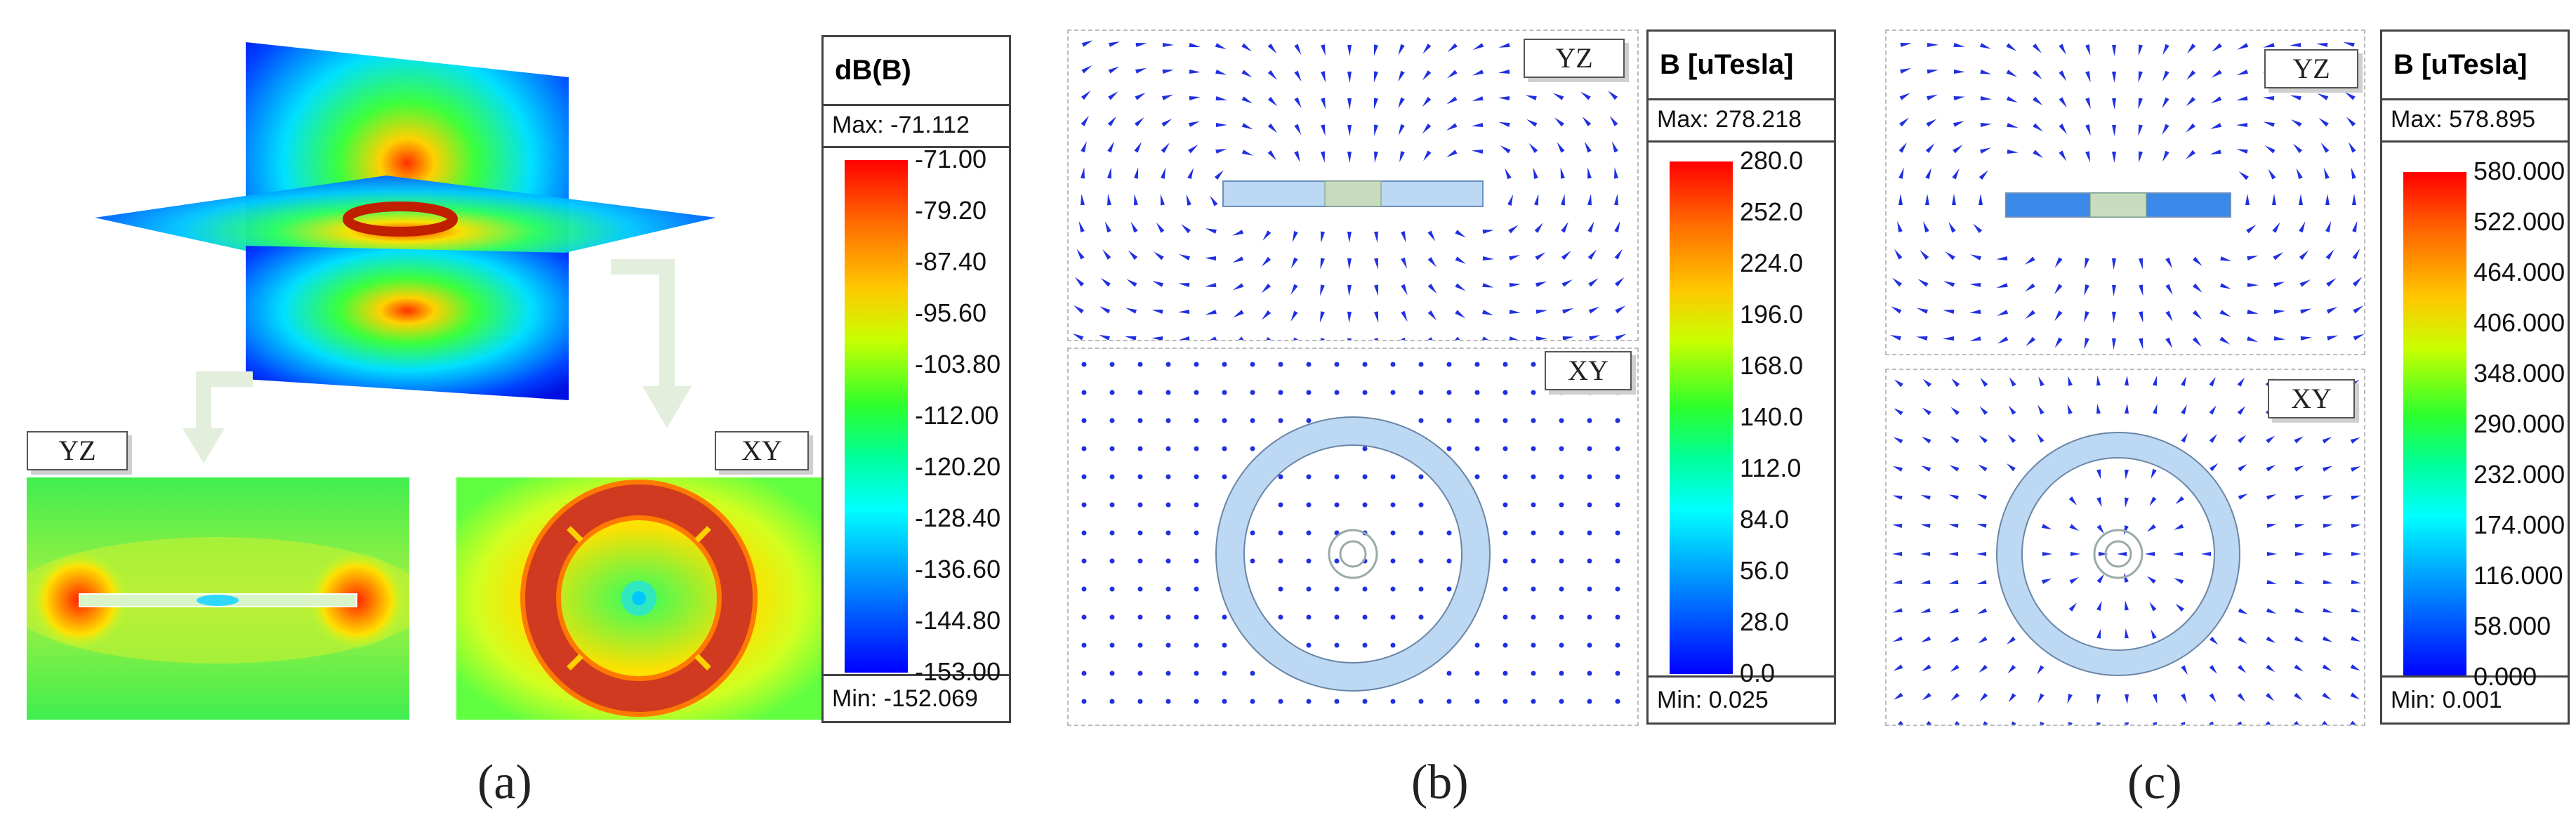 This screenshot has width=2576, height=832. I want to click on panel-label-b: (b), so click(1440, 783).